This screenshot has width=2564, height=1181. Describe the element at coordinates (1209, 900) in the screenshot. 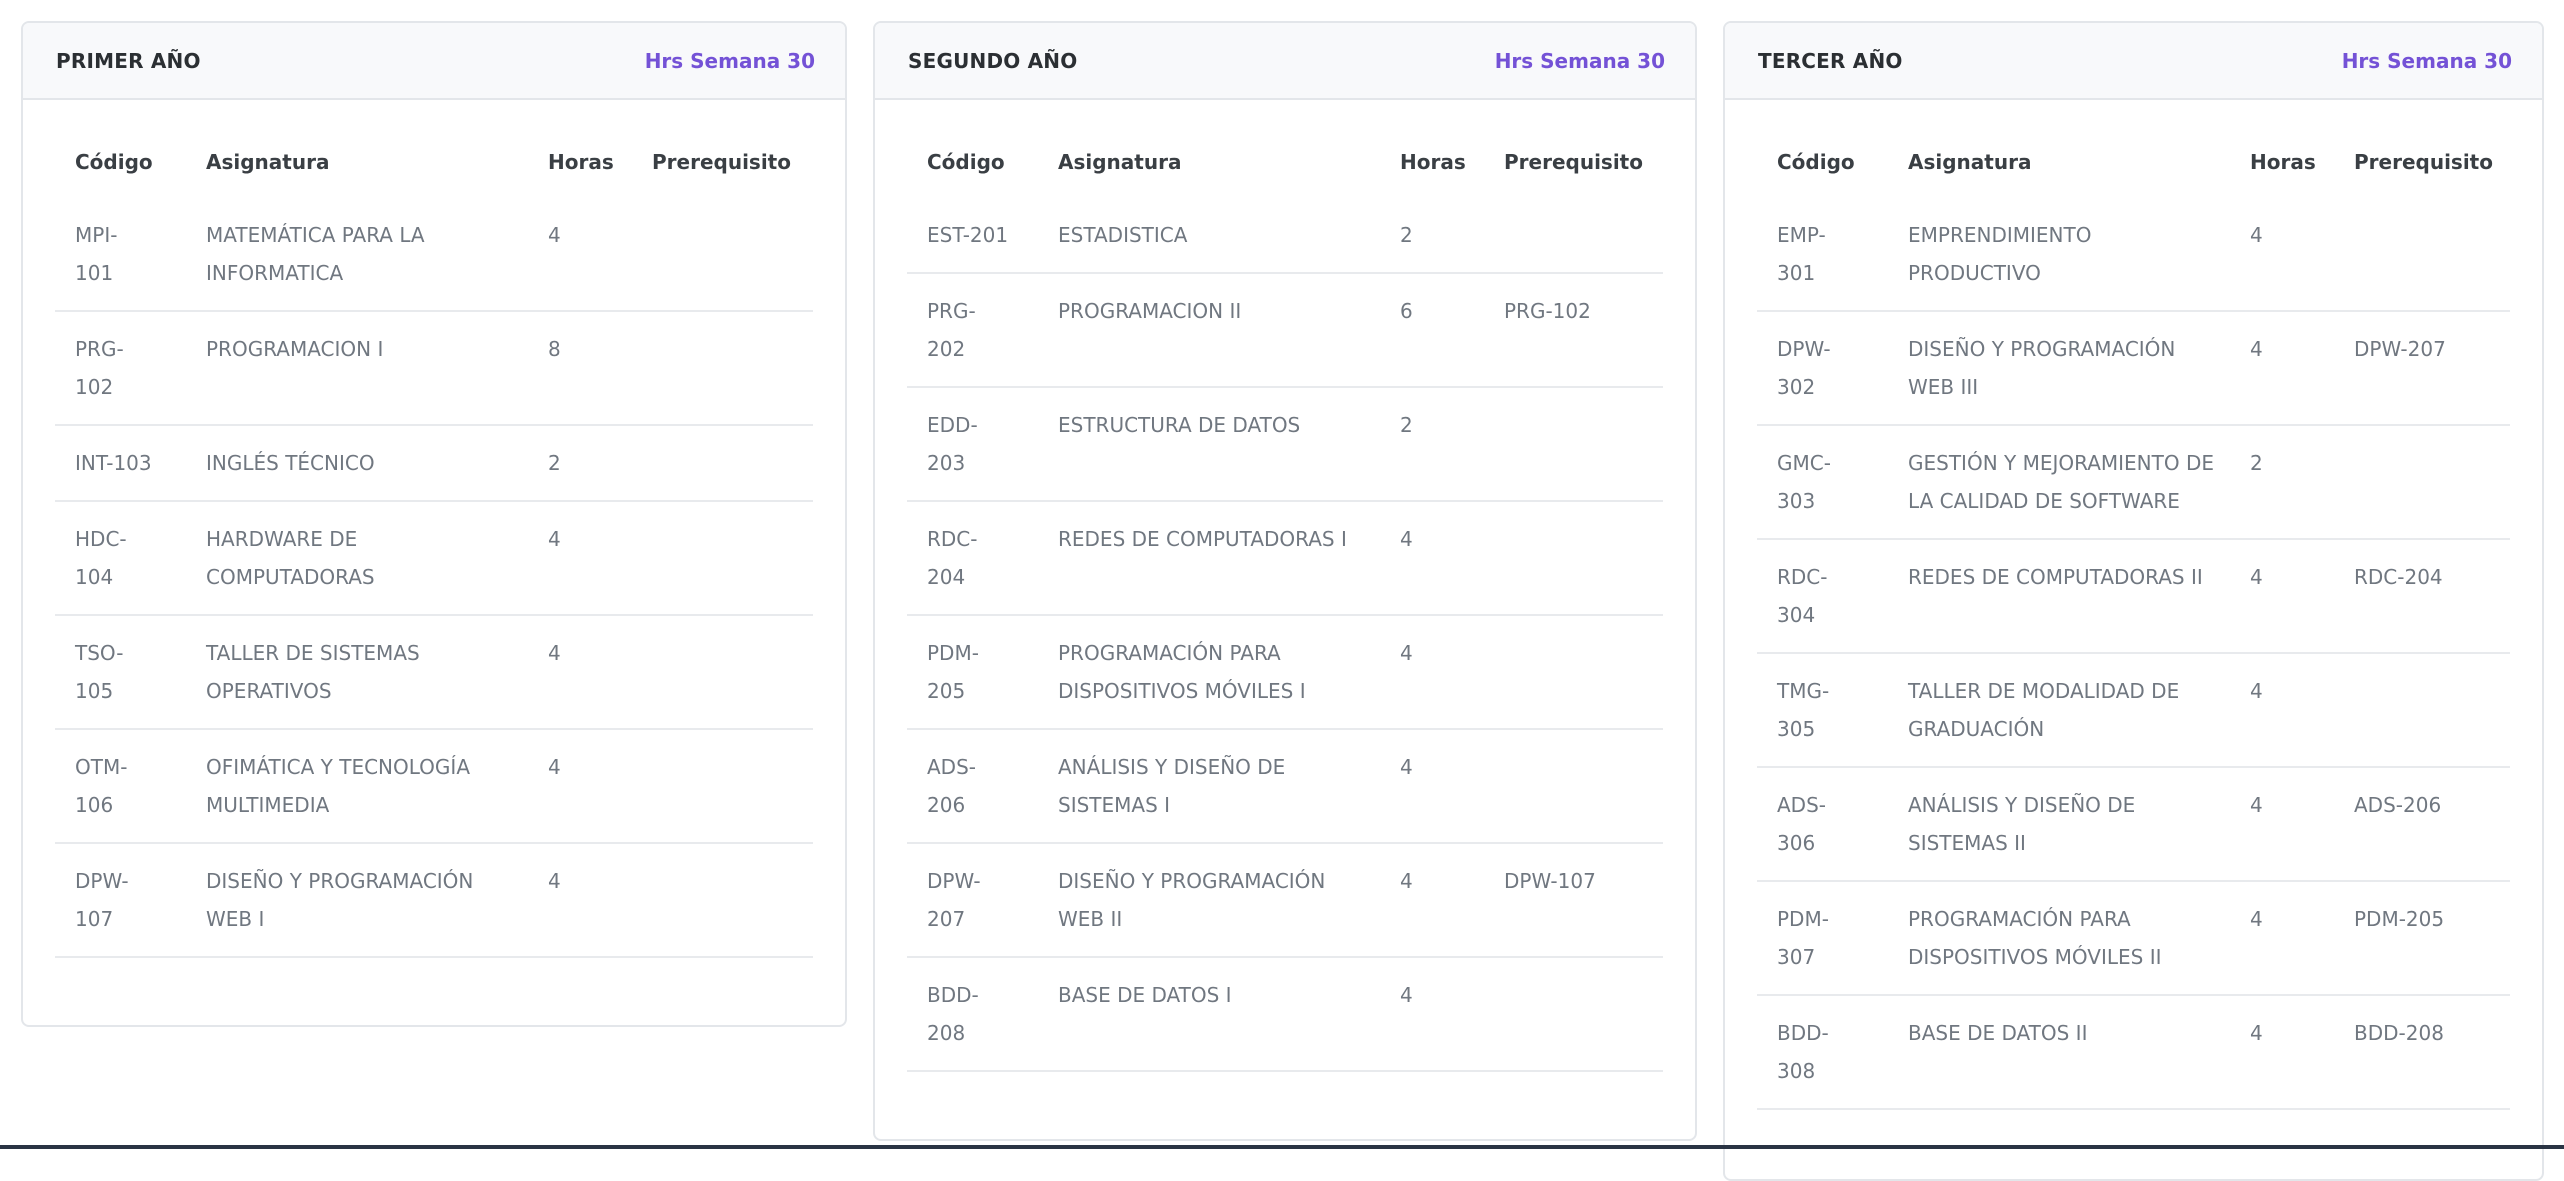

I see `cell-subject: DISEÑO Y PROGRAMACIÓN WEB II` at that location.